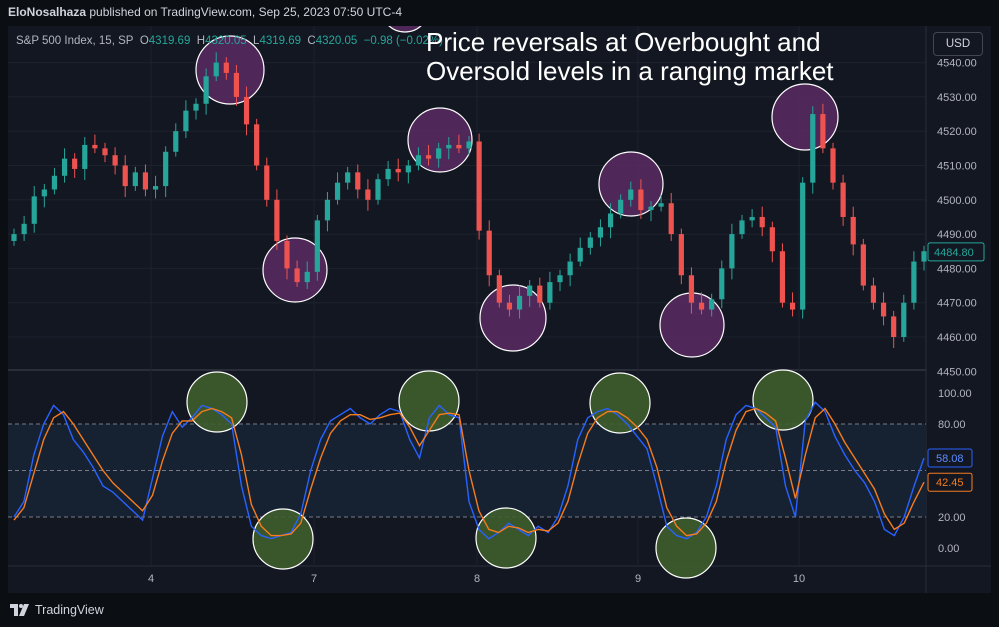 The height and width of the screenshot is (627, 999). Describe the element at coordinates (955, 394) in the screenshot. I see `stoch-tick-label: 100.00` at that location.